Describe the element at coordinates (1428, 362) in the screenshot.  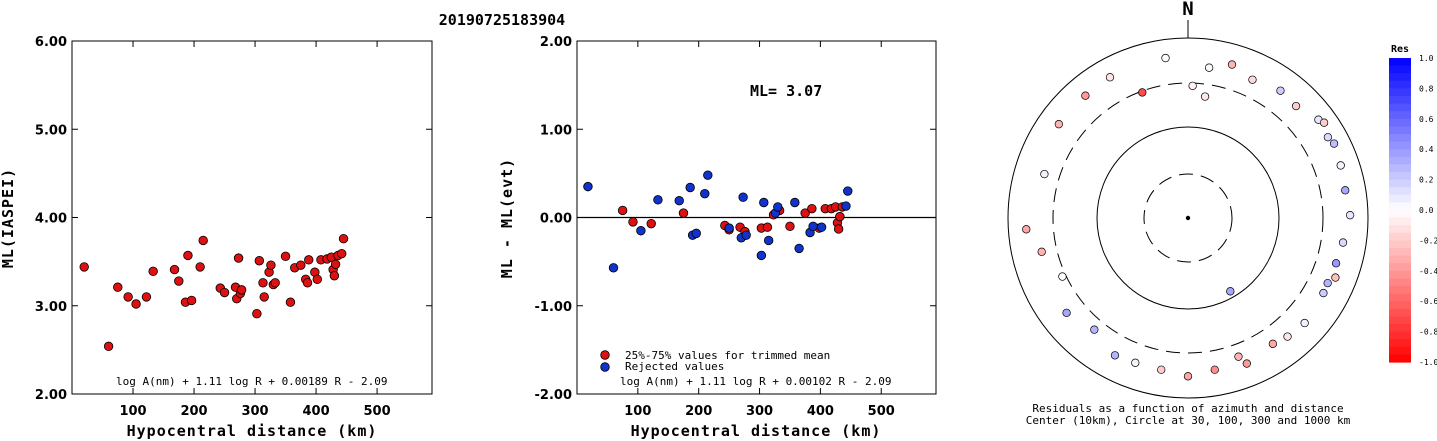
I see `colorbar-label: -1.0` at that location.